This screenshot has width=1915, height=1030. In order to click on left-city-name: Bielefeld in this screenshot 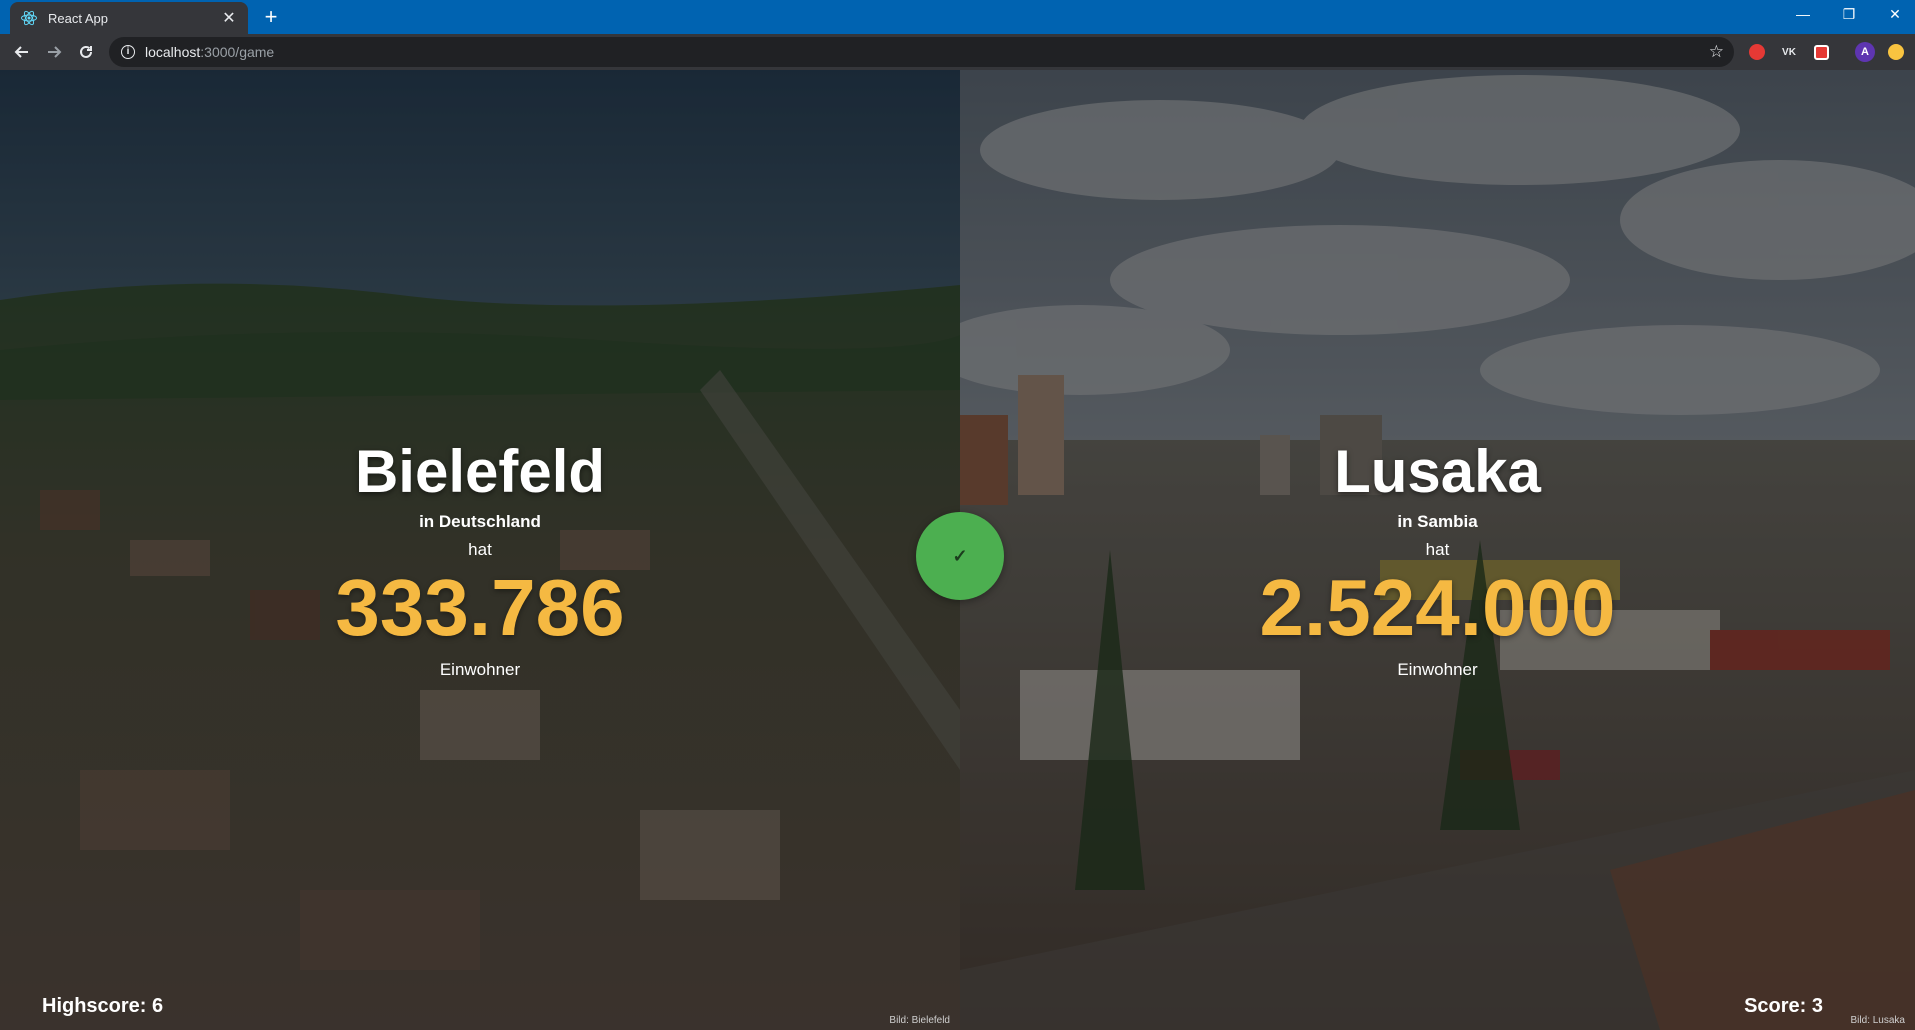, I will do `click(480, 471)`.